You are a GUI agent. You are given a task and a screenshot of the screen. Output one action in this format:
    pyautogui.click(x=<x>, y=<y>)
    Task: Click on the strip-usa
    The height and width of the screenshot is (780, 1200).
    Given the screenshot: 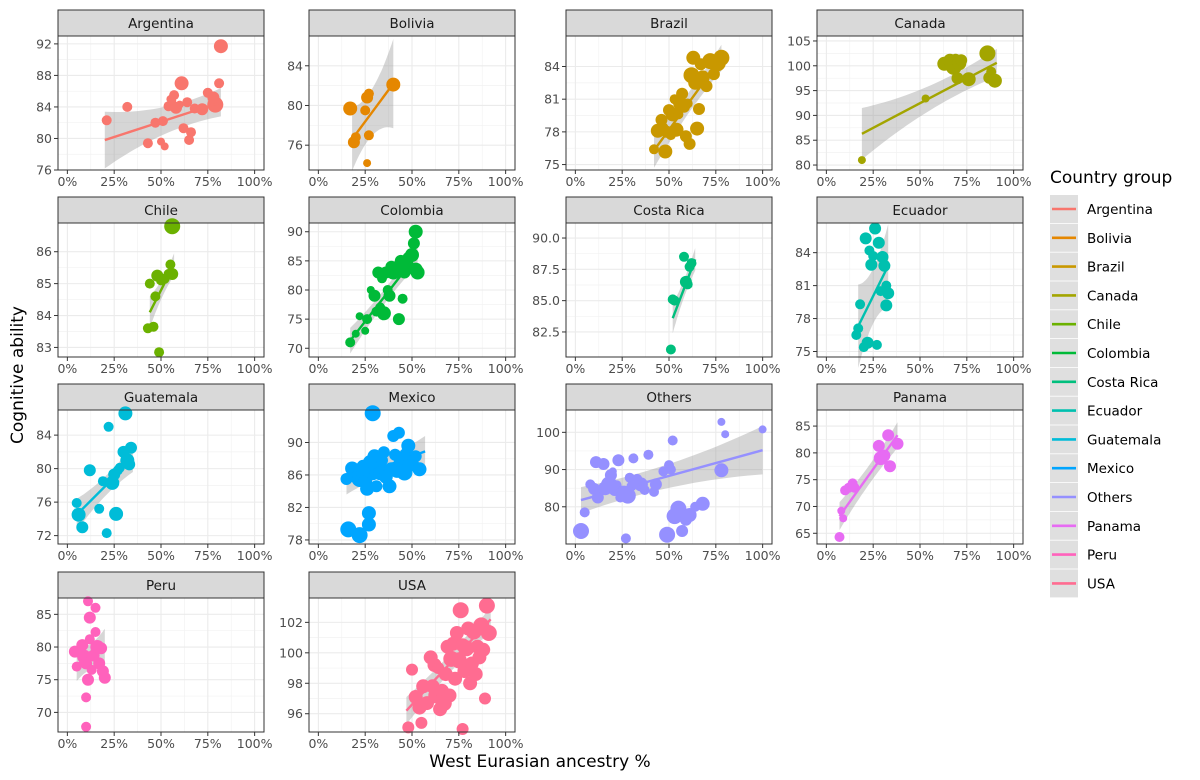 What is the action you would take?
    pyautogui.click(x=412, y=585)
    